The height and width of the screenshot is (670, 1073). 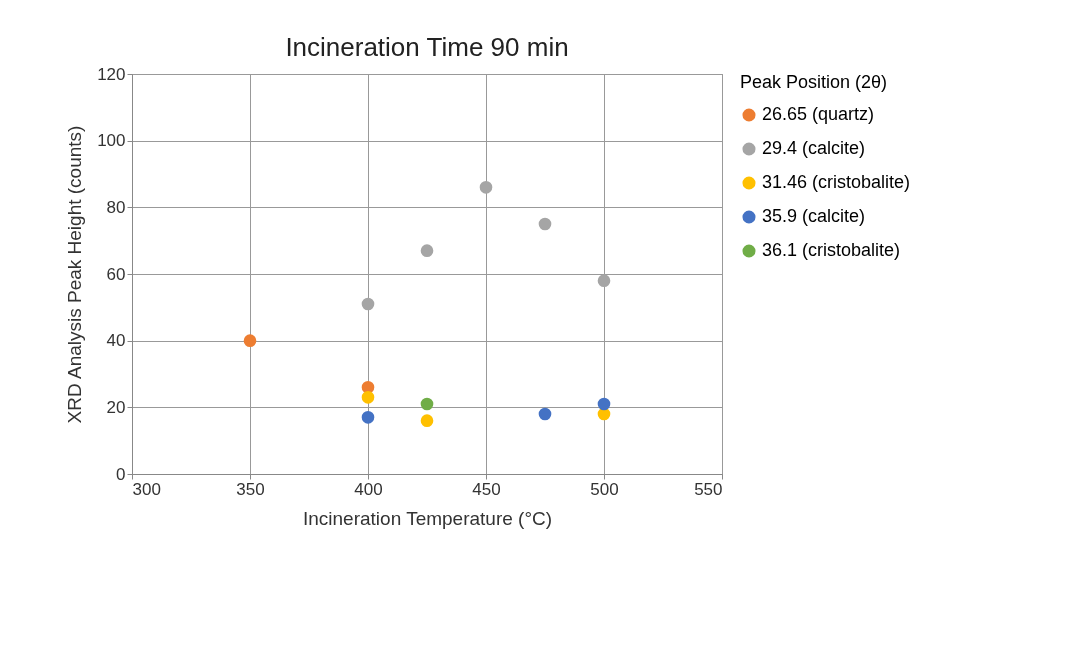 What do you see at coordinates (116, 274) in the screenshot?
I see `y-tick-label: 60` at bounding box center [116, 274].